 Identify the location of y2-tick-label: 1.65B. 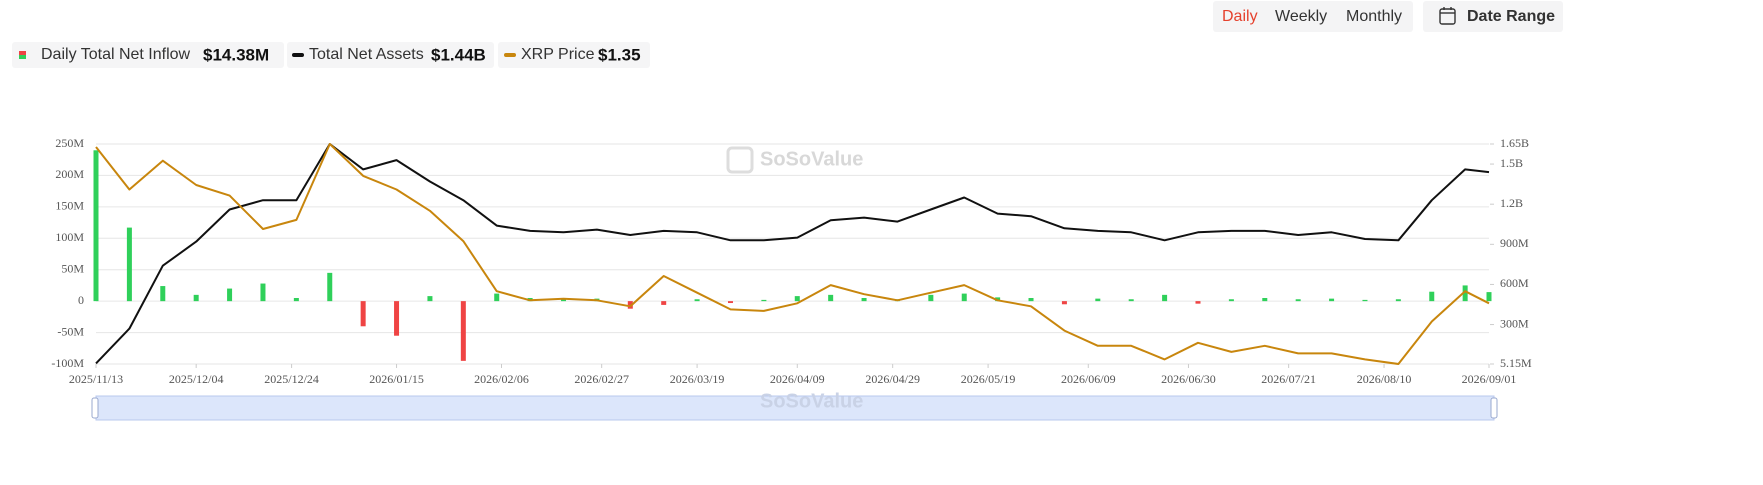
(1514, 143).